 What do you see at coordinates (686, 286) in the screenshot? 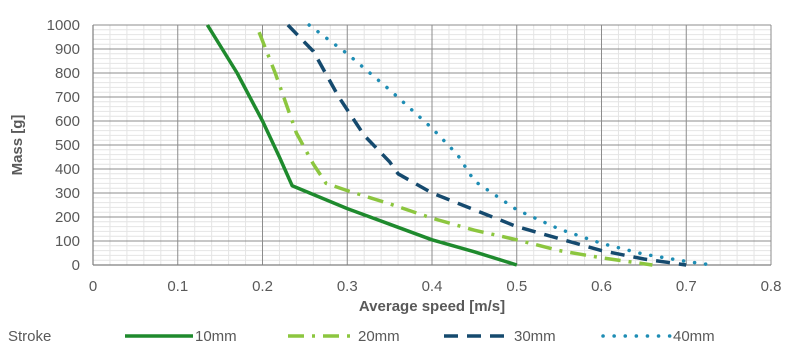
I see `x-tick-label: 0.7` at bounding box center [686, 286].